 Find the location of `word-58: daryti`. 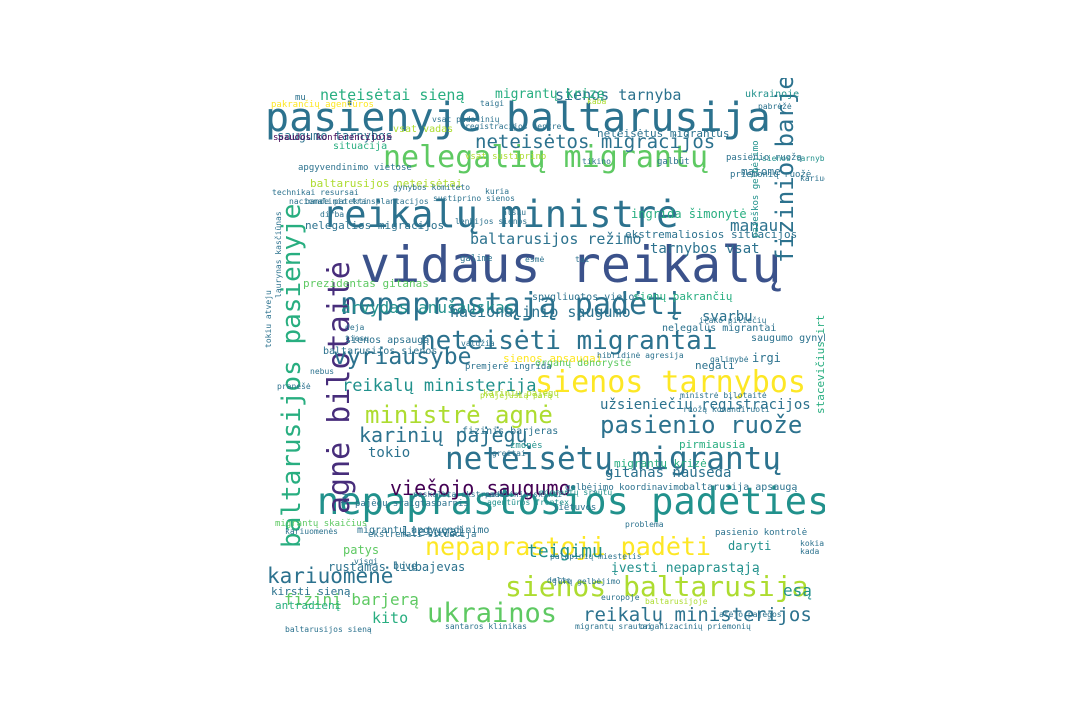

word-58: daryti is located at coordinates (750, 546).